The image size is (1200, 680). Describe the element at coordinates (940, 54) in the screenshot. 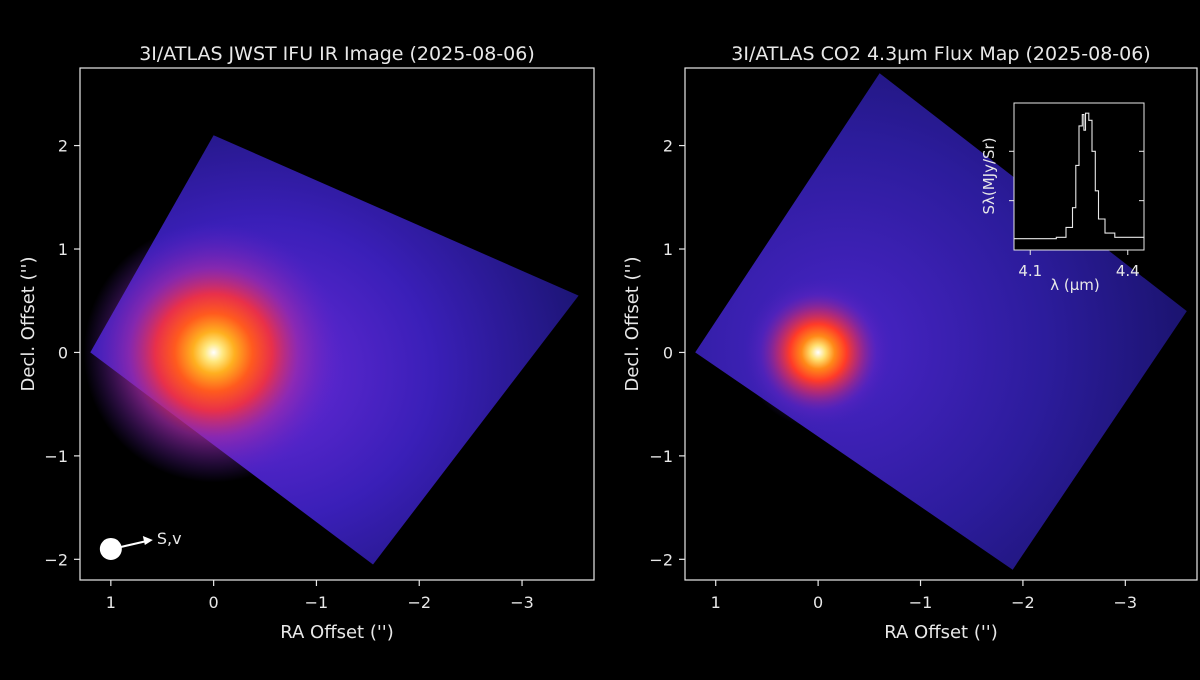

I see `panel-title: 3I/ATLAS CO2 4.3µm Flux Map (2025-08-06)` at that location.